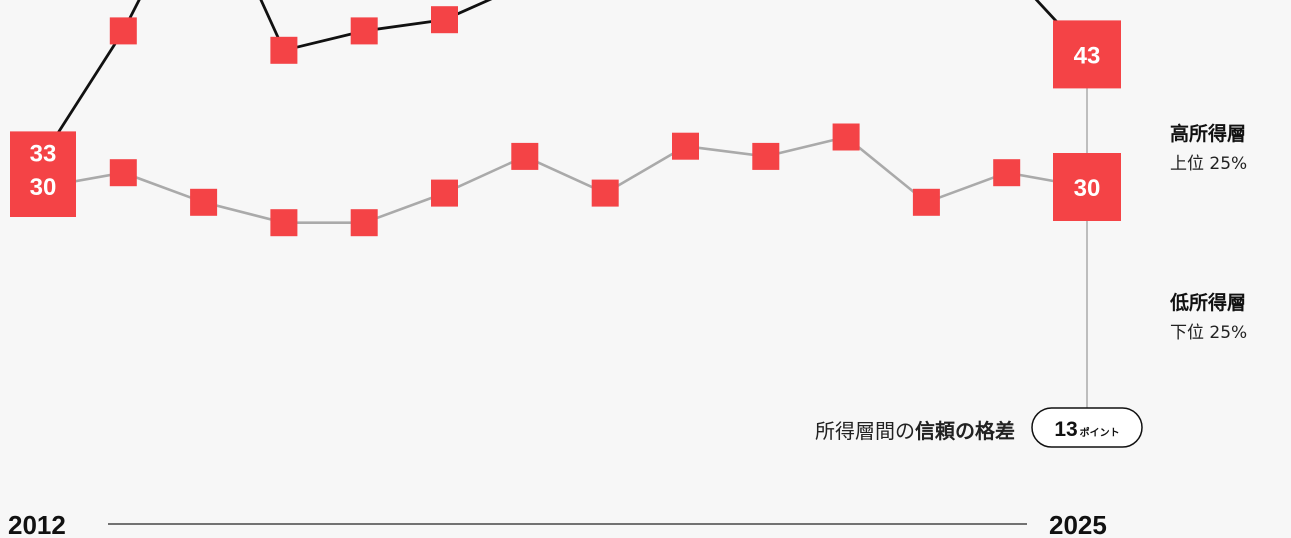 The image size is (1291, 538). What do you see at coordinates (43, 153) in the screenshot?
I see `start-badge-value-0: 33` at bounding box center [43, 153].